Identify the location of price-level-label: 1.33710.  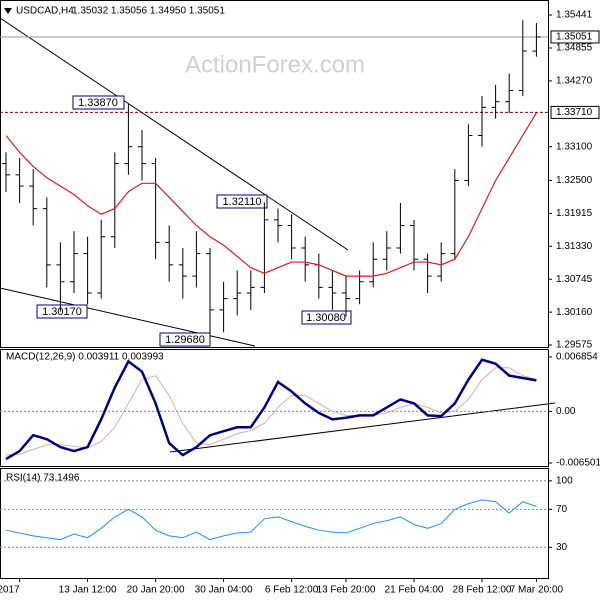
(574, 112).